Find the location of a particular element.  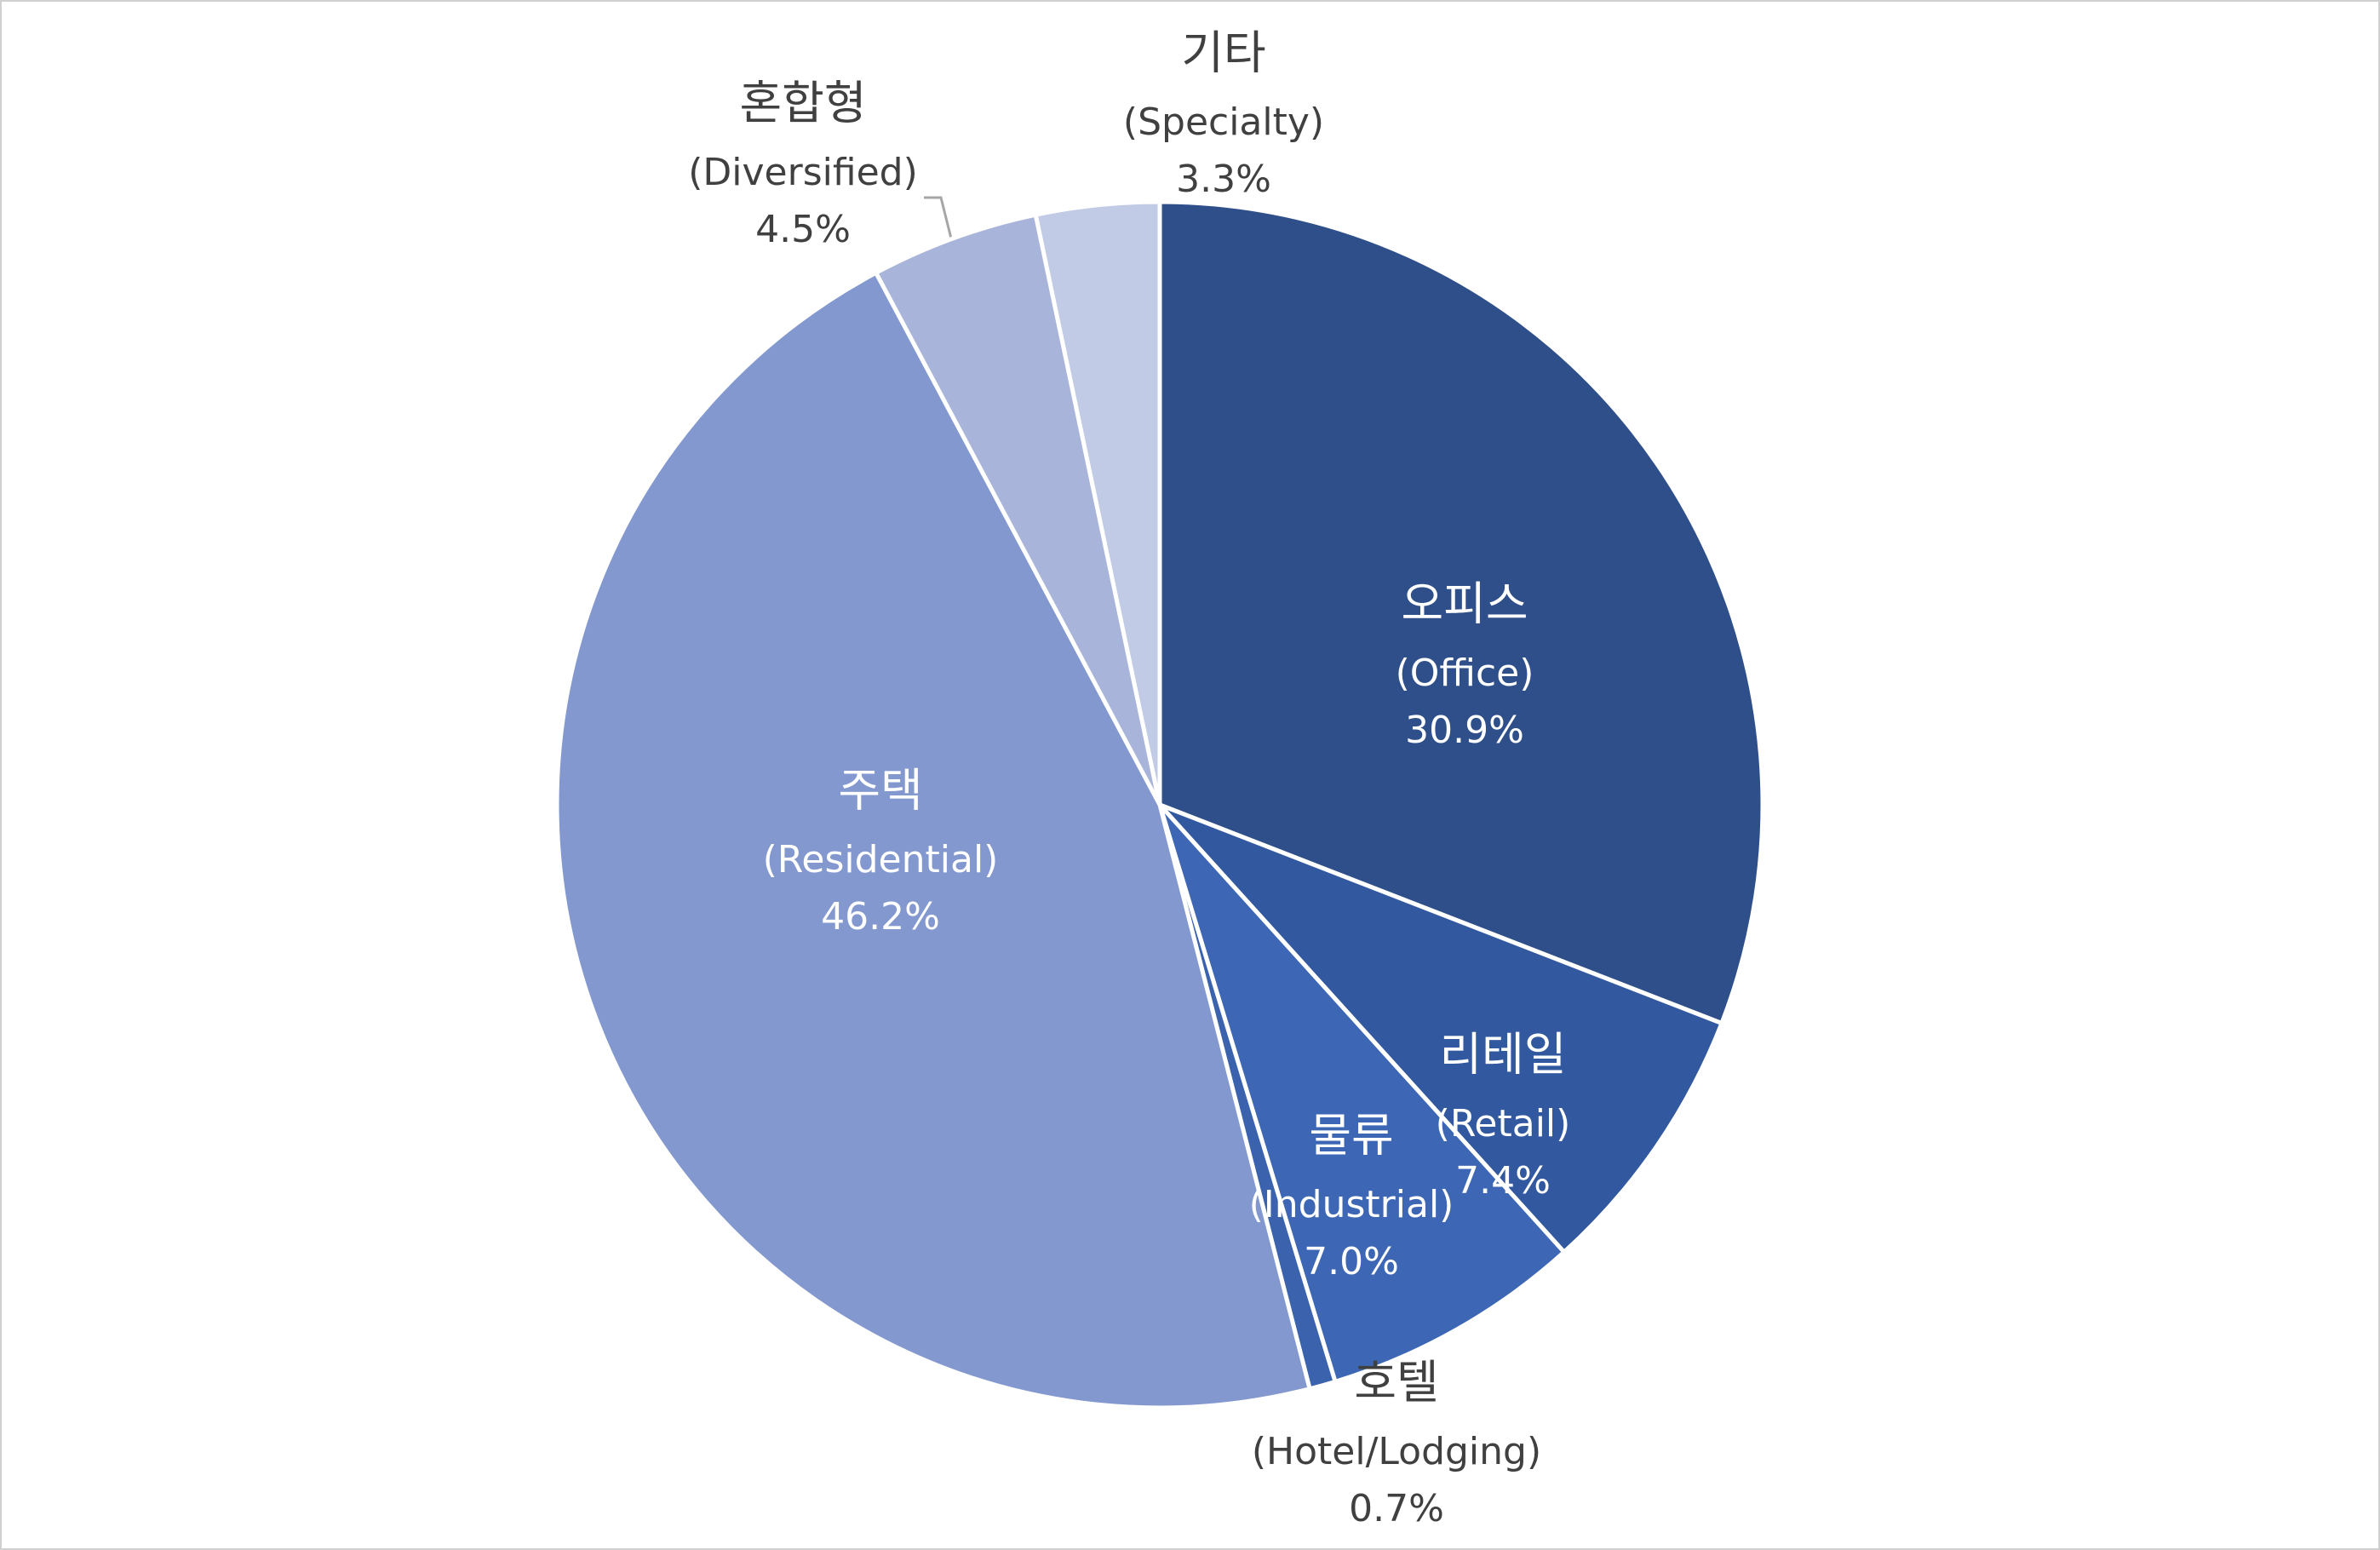

slice-label-en: (Retail) is located at coordinates (1503, 1123).